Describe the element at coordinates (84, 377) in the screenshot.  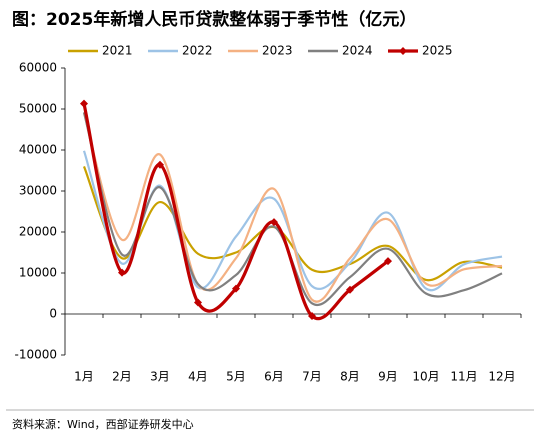
I see `x-tick-label: 1月` at that location.